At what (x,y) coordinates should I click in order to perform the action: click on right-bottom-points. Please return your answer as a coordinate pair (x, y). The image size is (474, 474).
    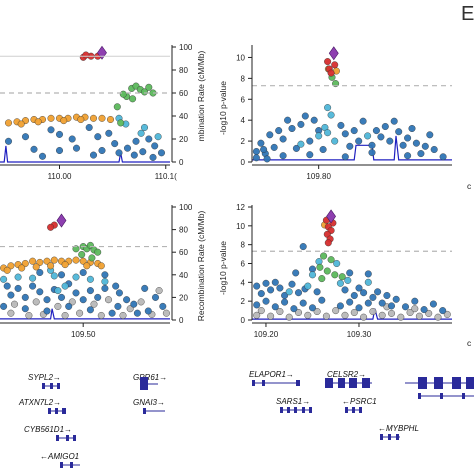
    Looking at the image, I should click on (352, 265).